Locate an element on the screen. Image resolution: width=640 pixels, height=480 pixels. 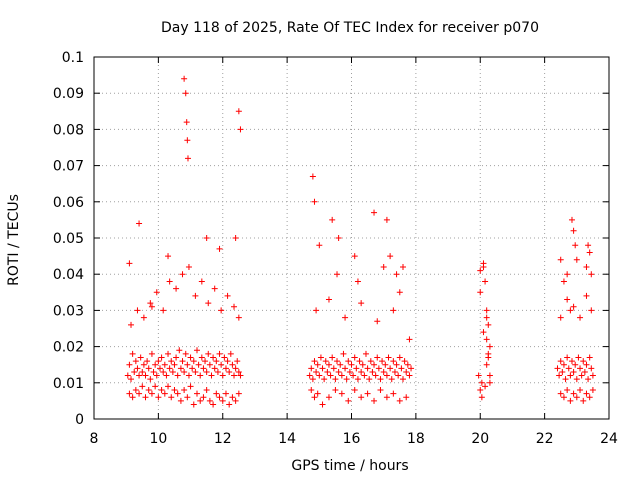
x-axis-label: GPS time / hours is located at coordinates (349, 466).